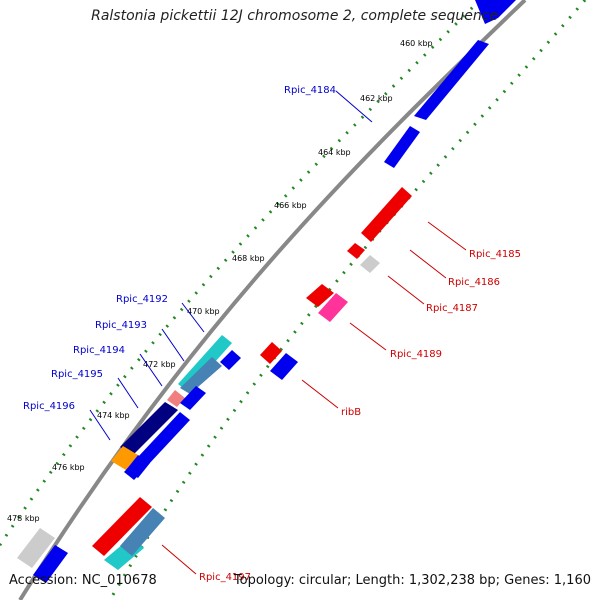 This screenshot has width=600, height=600. Describe the element at coordinates (124, 458) in the screenshot. I see `gene-arrow-orange` at that location.